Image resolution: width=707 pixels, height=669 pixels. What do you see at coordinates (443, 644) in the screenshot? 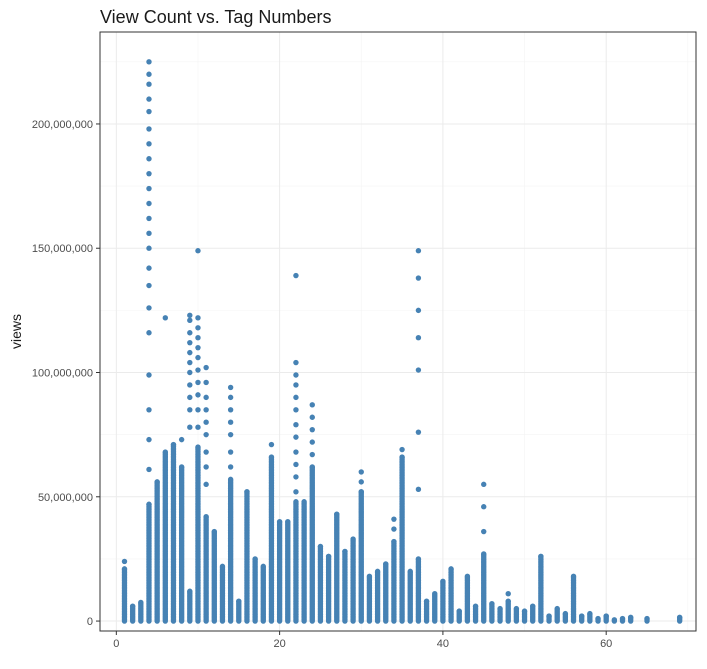
I see `x-tick-label: 40` at bounding box center [443, 644].